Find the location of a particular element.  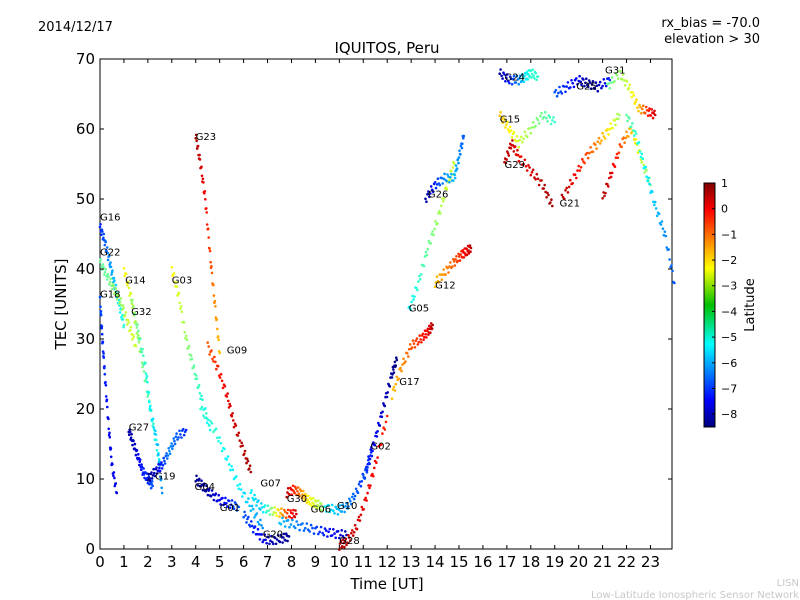

satellite-label-g19: G19 is located at coordinates (165, 477).